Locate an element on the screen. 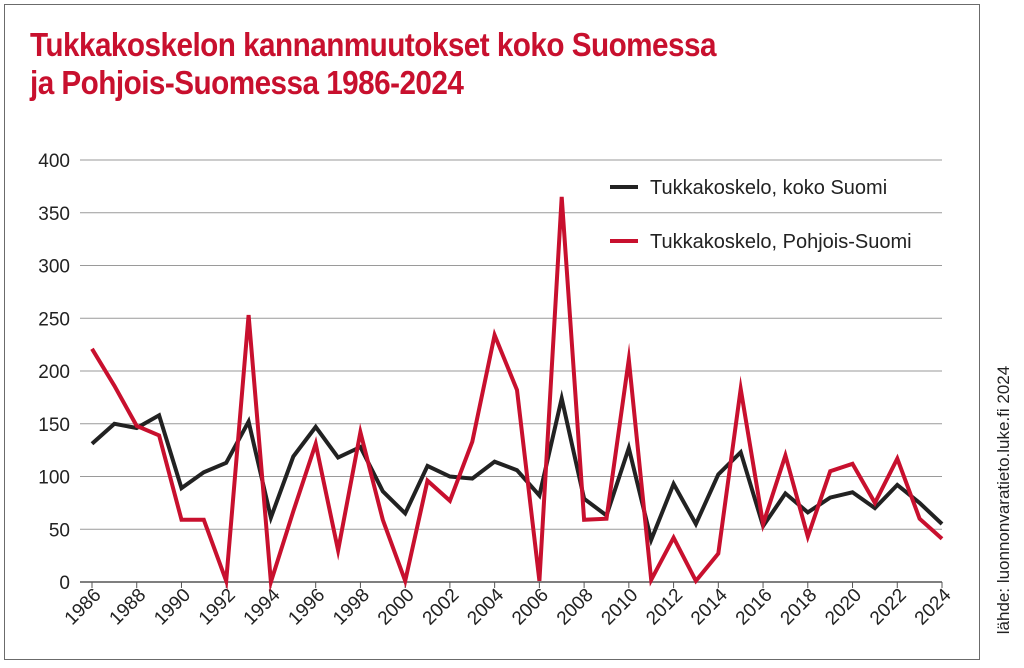 This screenshot has height=668, width=1024. x-tick-label: 1988 is located at coordinates (128, 607).